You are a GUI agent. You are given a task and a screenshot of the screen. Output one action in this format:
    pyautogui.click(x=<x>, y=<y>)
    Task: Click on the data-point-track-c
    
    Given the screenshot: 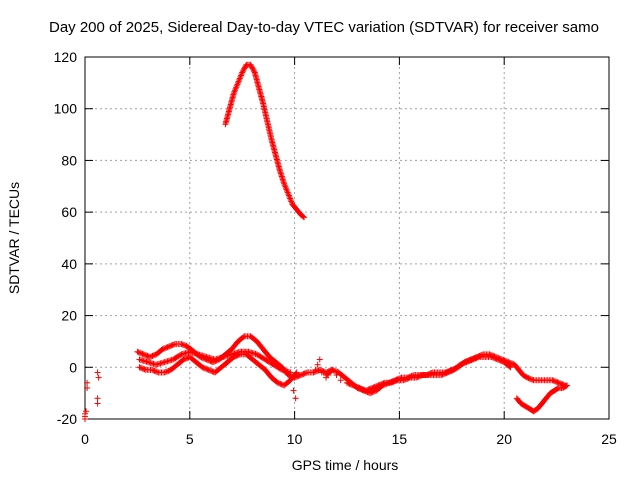 What is the action you would take?
    pyautogui.click(x=290, y=372)
    